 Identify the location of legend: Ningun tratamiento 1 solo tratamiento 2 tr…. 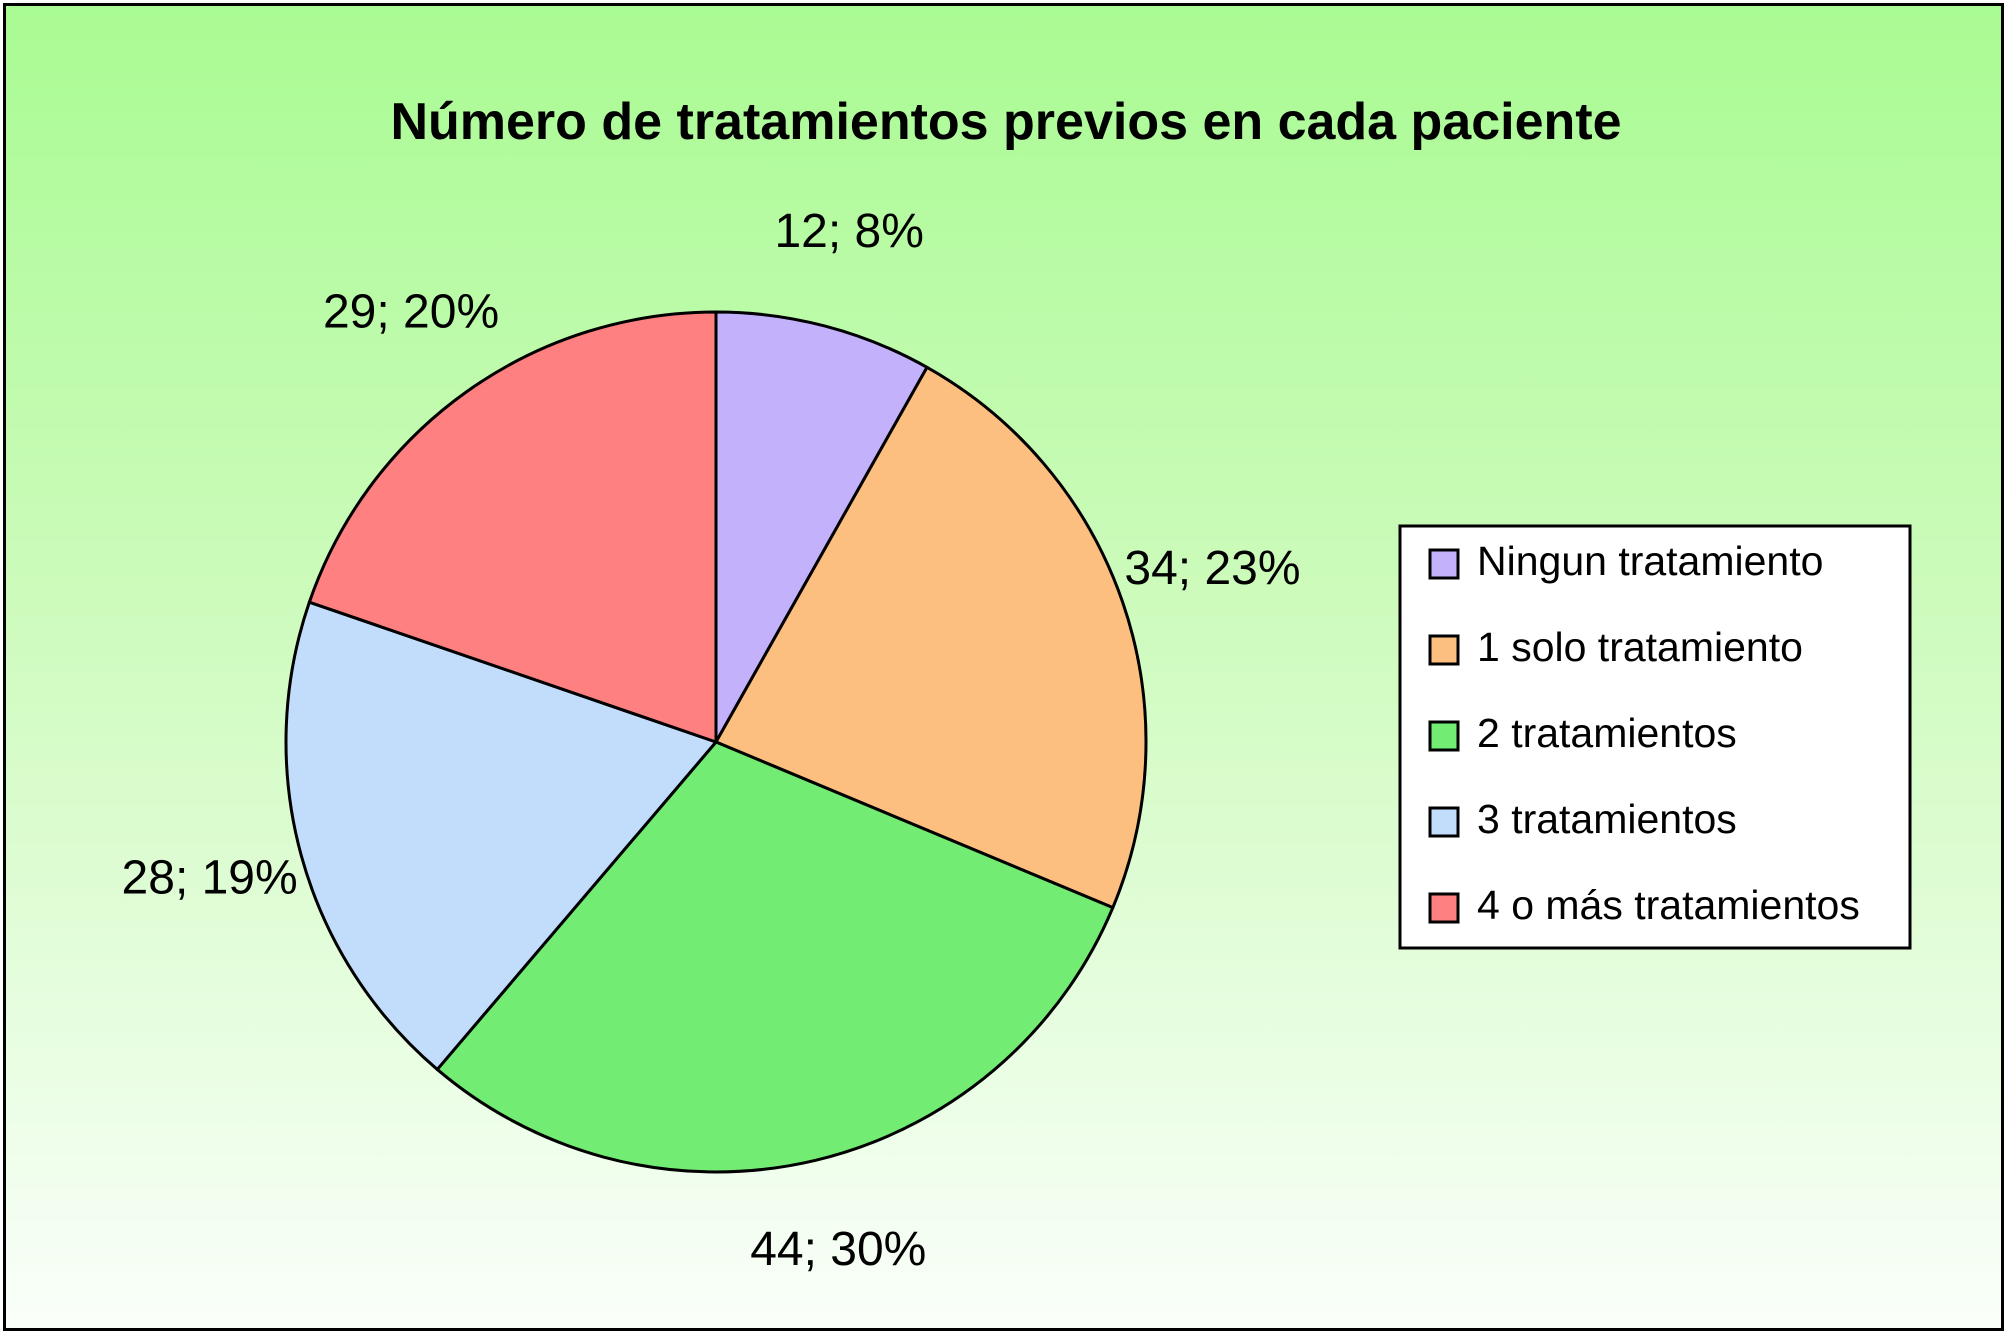
(1655, 737).